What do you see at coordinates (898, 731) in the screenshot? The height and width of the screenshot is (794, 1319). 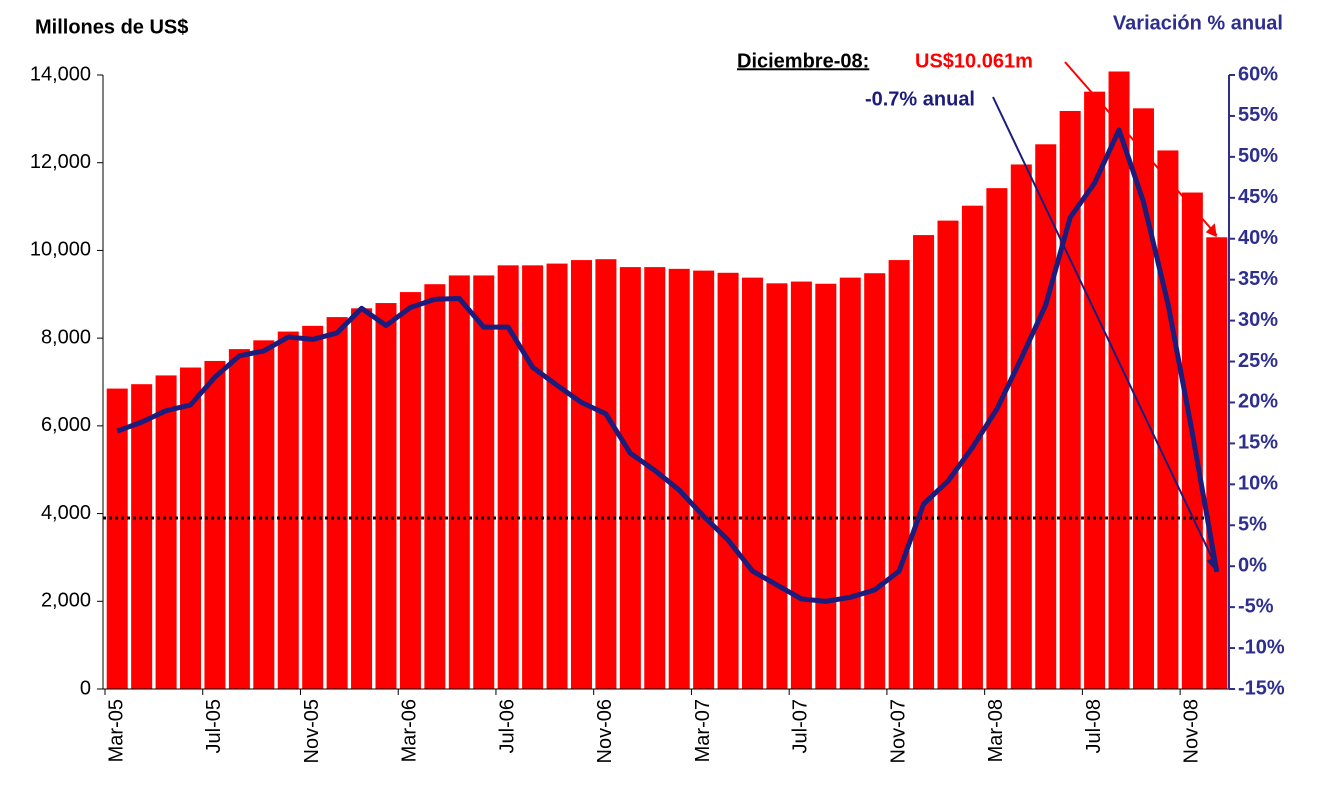 I see `x-tick-label: Nov-07` at bounding box center [898, 731].